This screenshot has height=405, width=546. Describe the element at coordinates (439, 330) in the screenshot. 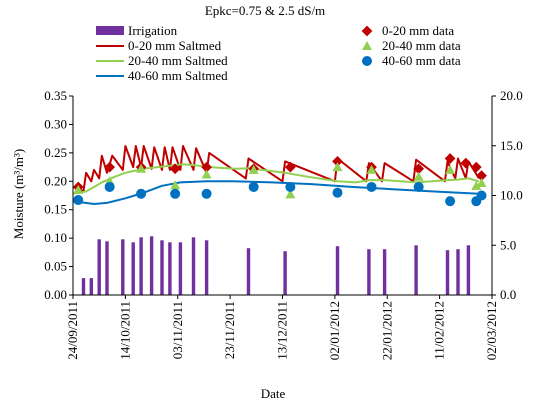

I see `x-tick-label: 11/02/2012` at that location.